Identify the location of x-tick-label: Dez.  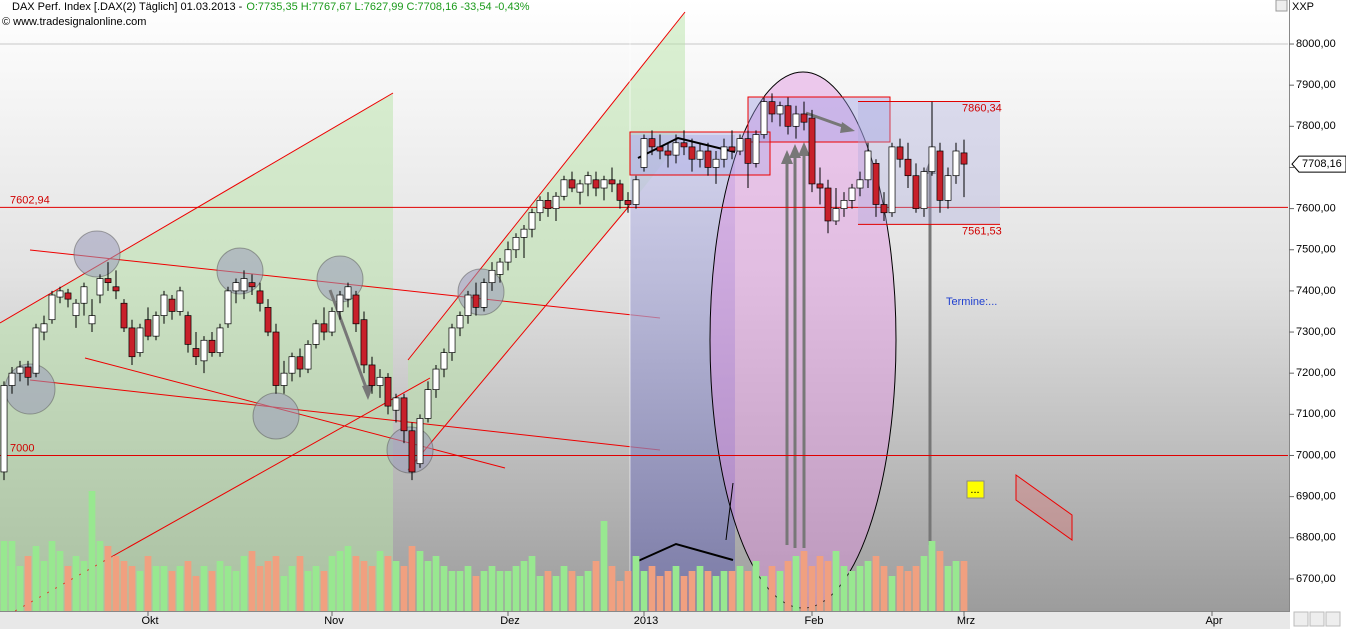
(510, 621).